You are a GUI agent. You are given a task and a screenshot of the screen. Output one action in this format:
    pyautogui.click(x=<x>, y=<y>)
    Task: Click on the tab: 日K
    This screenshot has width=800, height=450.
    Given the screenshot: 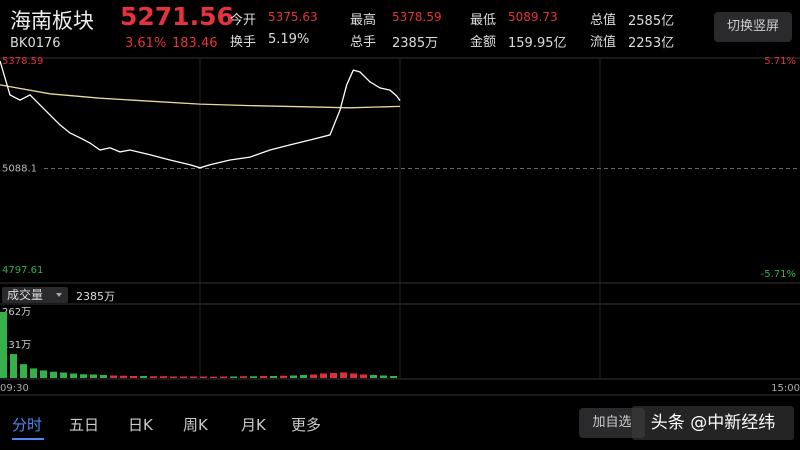 What is the action you would take?
    pyautogui.click(x=140, y=425)
    